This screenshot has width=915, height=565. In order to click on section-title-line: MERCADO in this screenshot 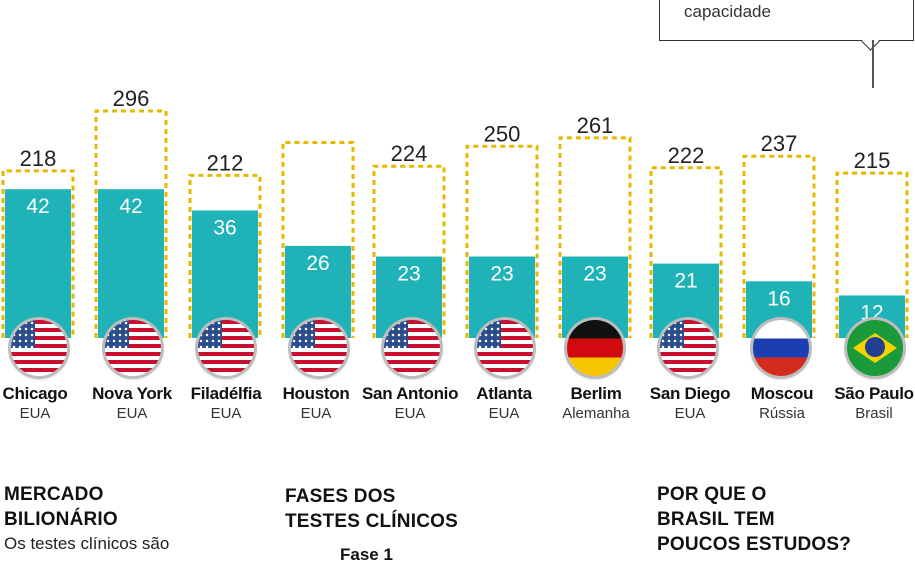, I will do `click(54, 494)`.